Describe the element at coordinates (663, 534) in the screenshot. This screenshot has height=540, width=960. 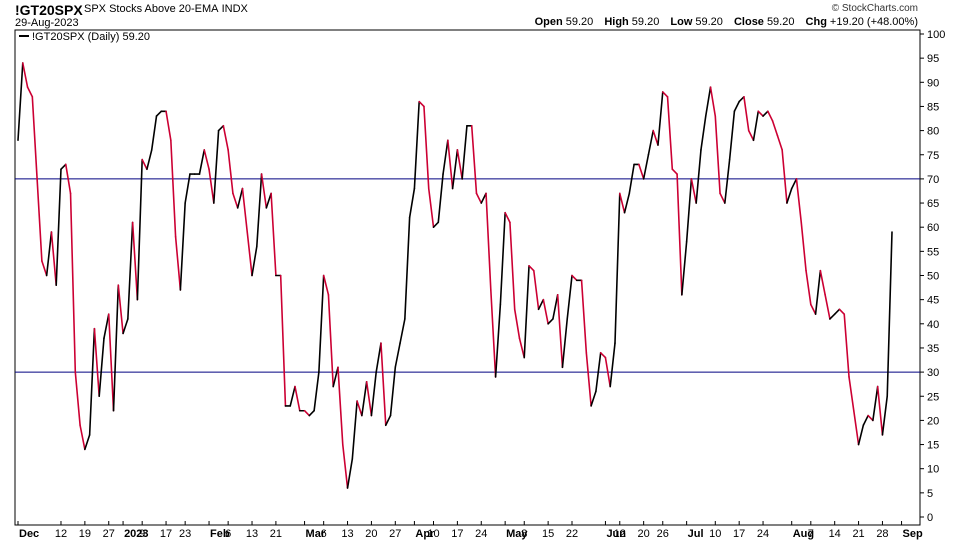
I see `x-tick-label: 26` at that location.